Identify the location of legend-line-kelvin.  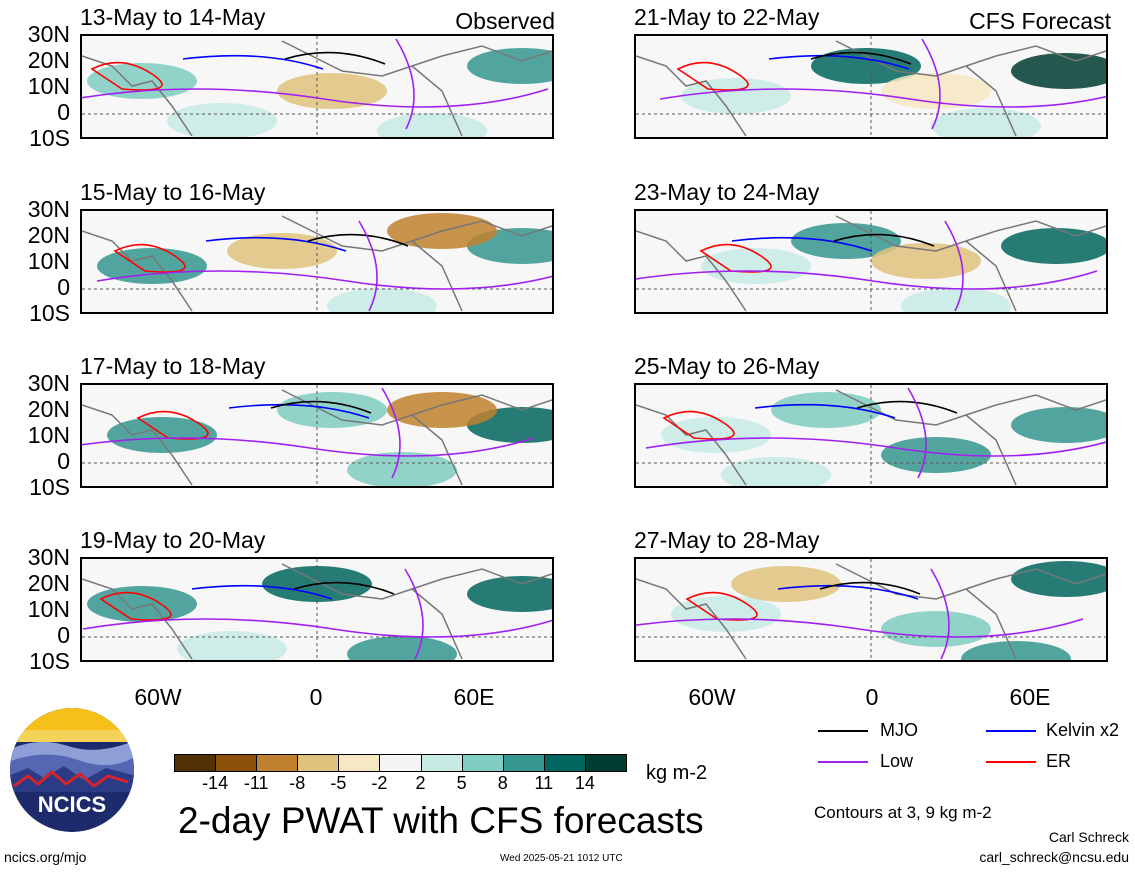
(1011, 731).